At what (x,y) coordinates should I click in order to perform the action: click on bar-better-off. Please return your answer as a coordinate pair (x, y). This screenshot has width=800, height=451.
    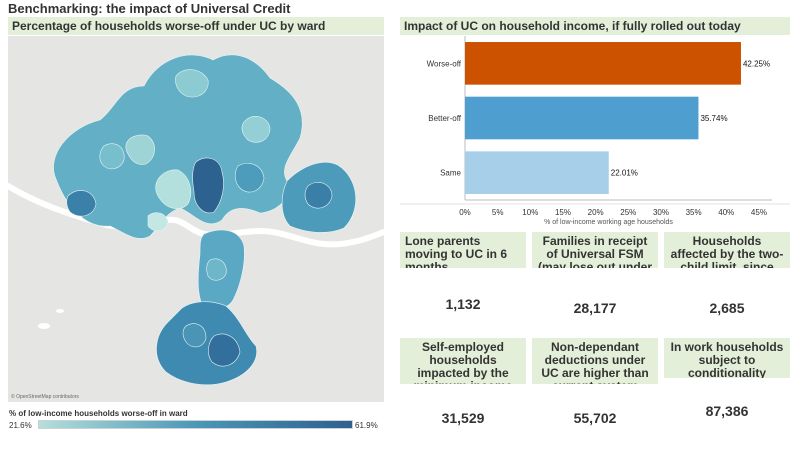
    Looking at the image, I should click on (582, 118).